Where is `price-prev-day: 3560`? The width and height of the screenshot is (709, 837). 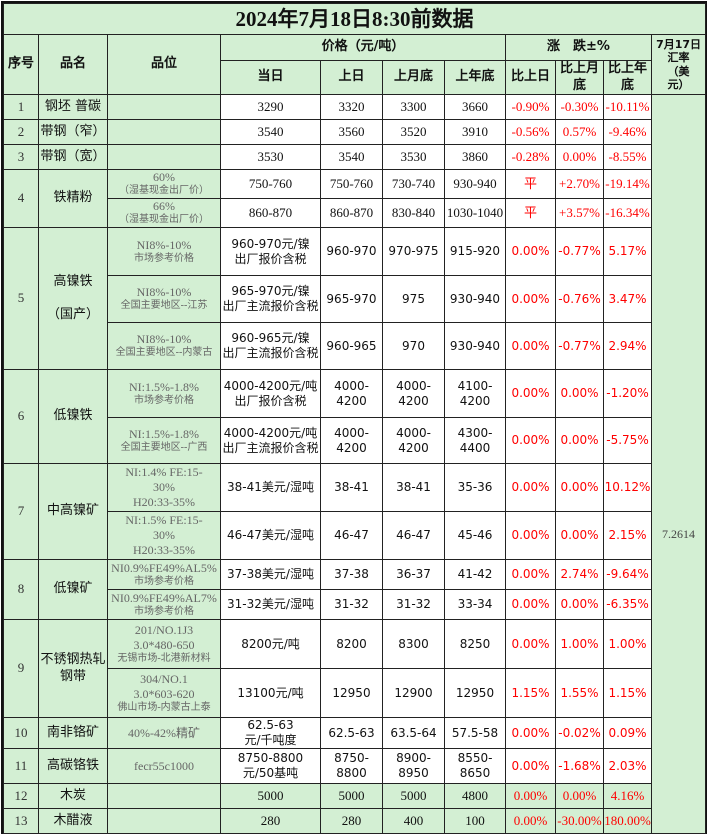 price-prev-day: 3560 is located at coordinates (351, 132).